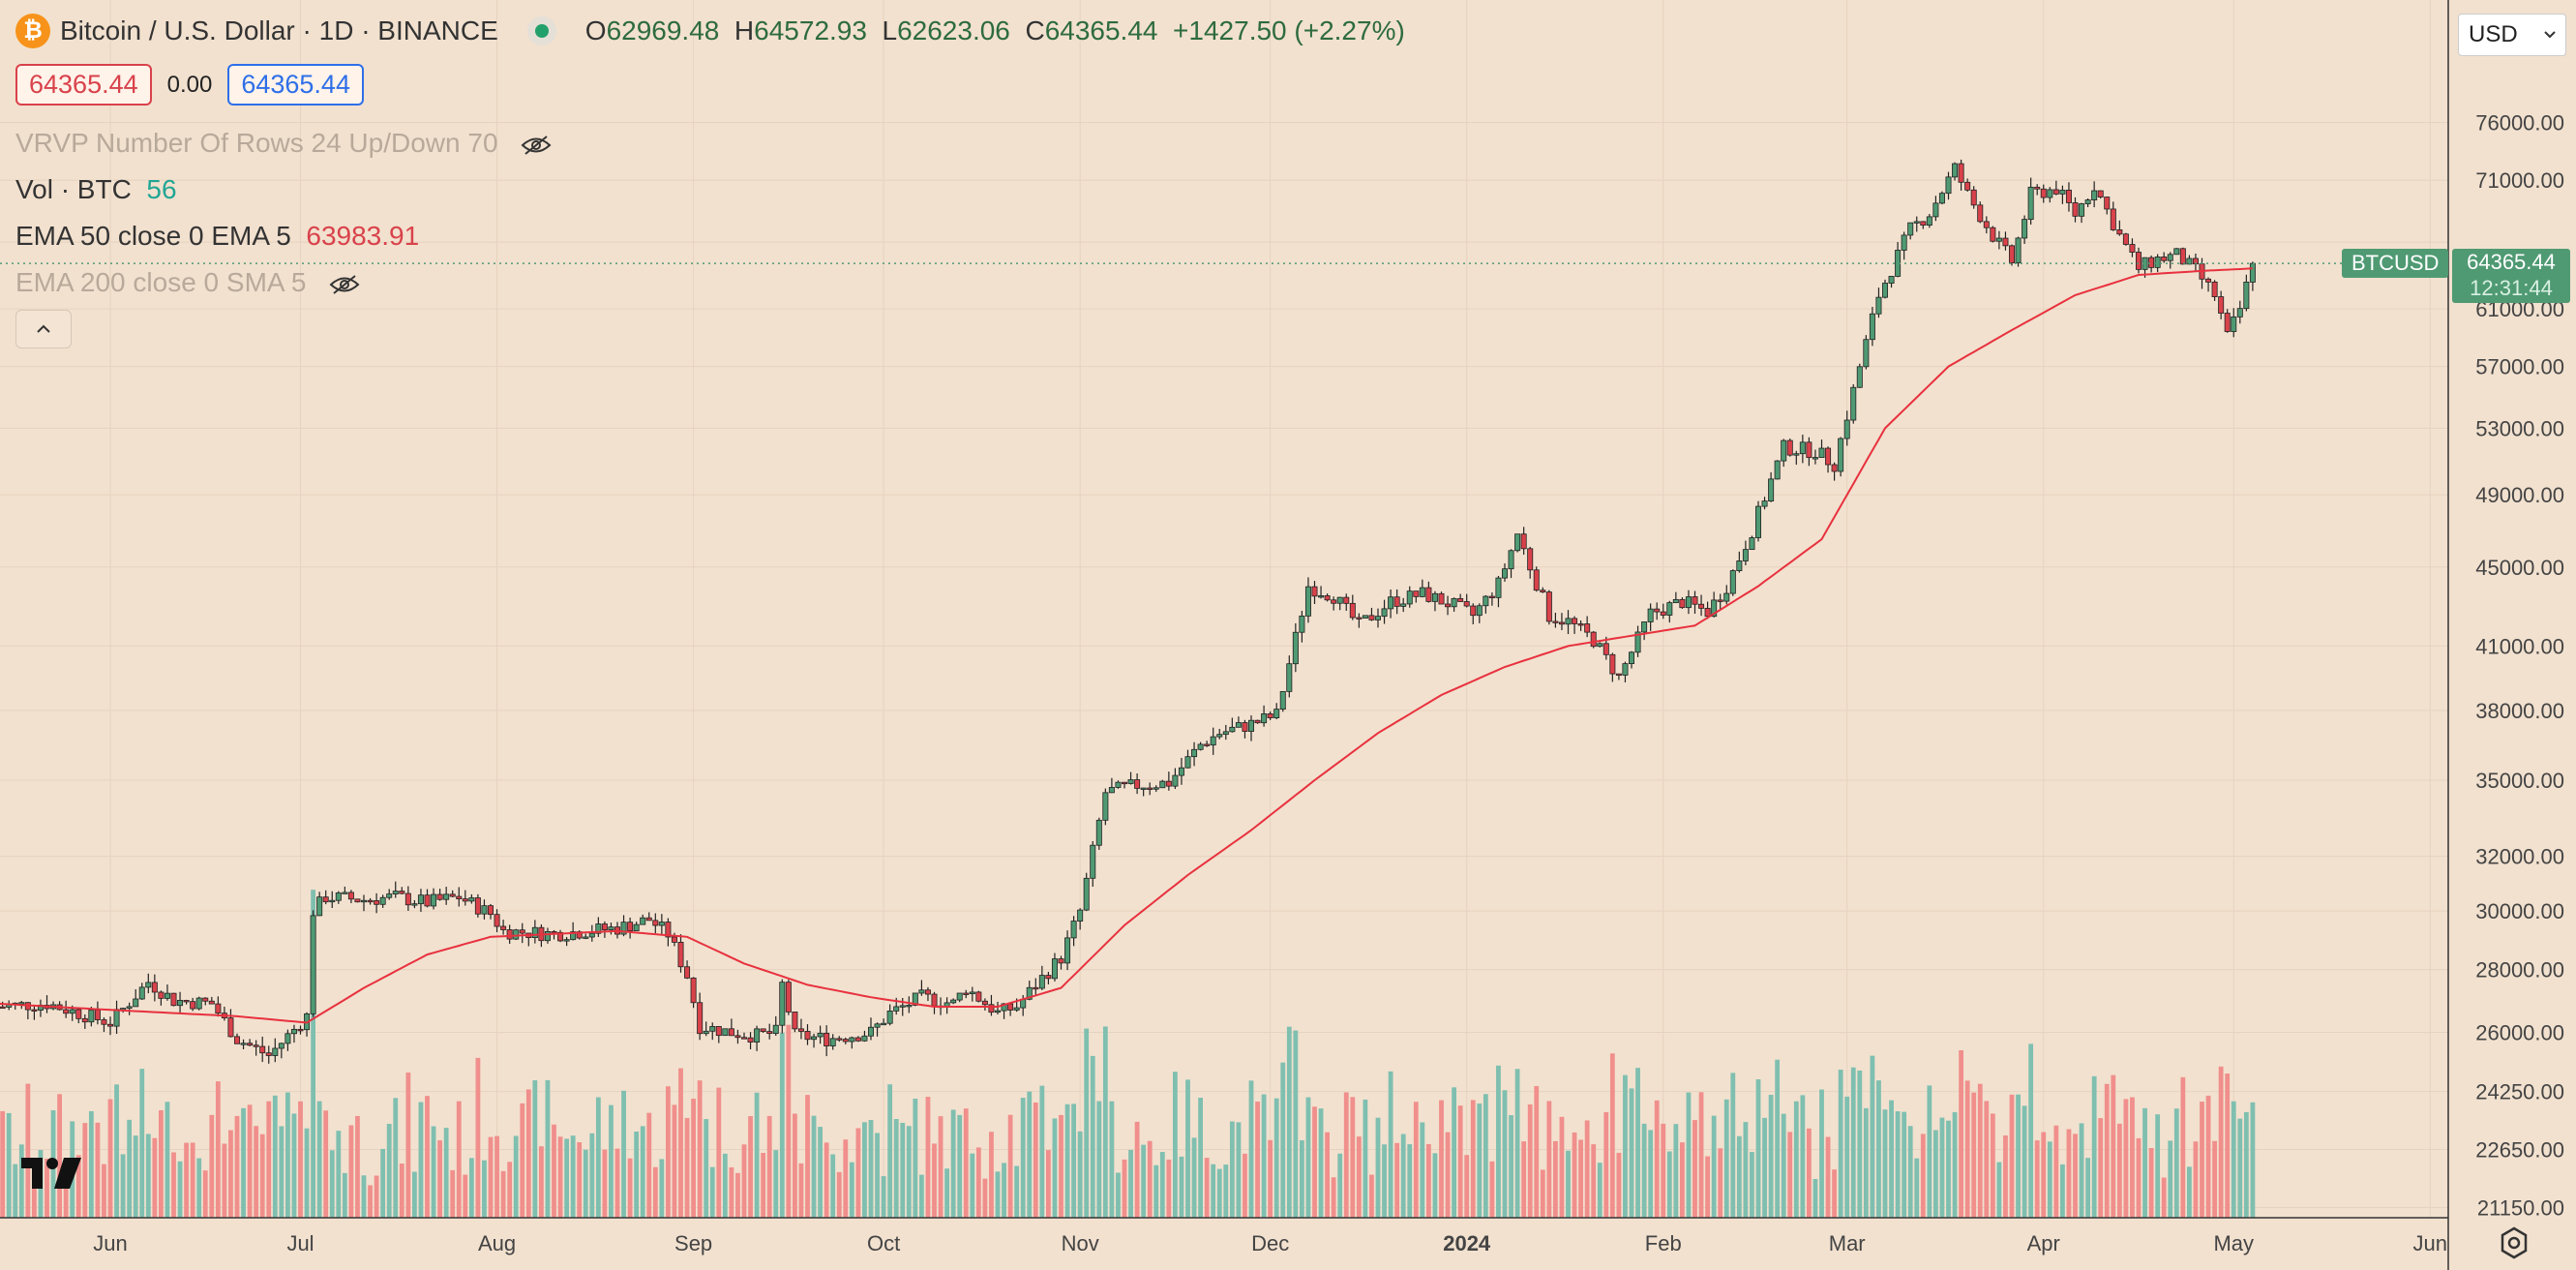 The image size is (2576, 1270). What do you see at coordinates (363, 236) in the screenshot?
I see `ema50-value: 63983.91` at bounding box center [363, 236].